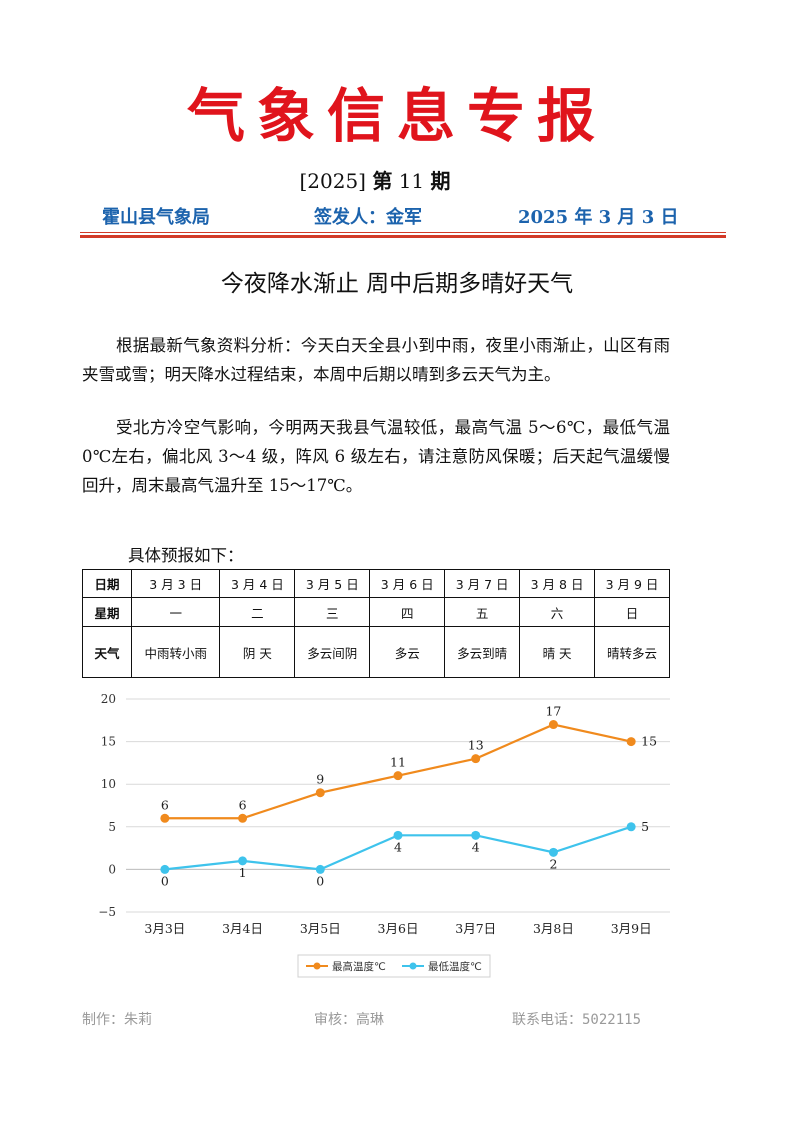 The height and width of the screenshot is (1122, 794). What do you see at coordinates (320, 779) in the screenshot?
I see `data-label: 9` at bounding box center [320, 779].